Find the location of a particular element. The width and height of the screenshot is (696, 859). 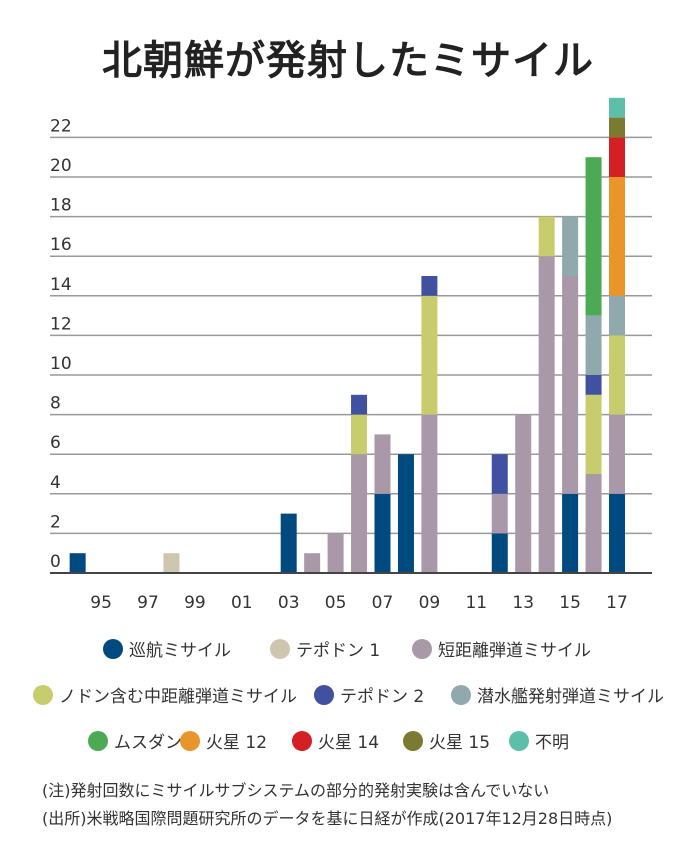

x-tick-label: 09 is located at coordinates (430, 603).